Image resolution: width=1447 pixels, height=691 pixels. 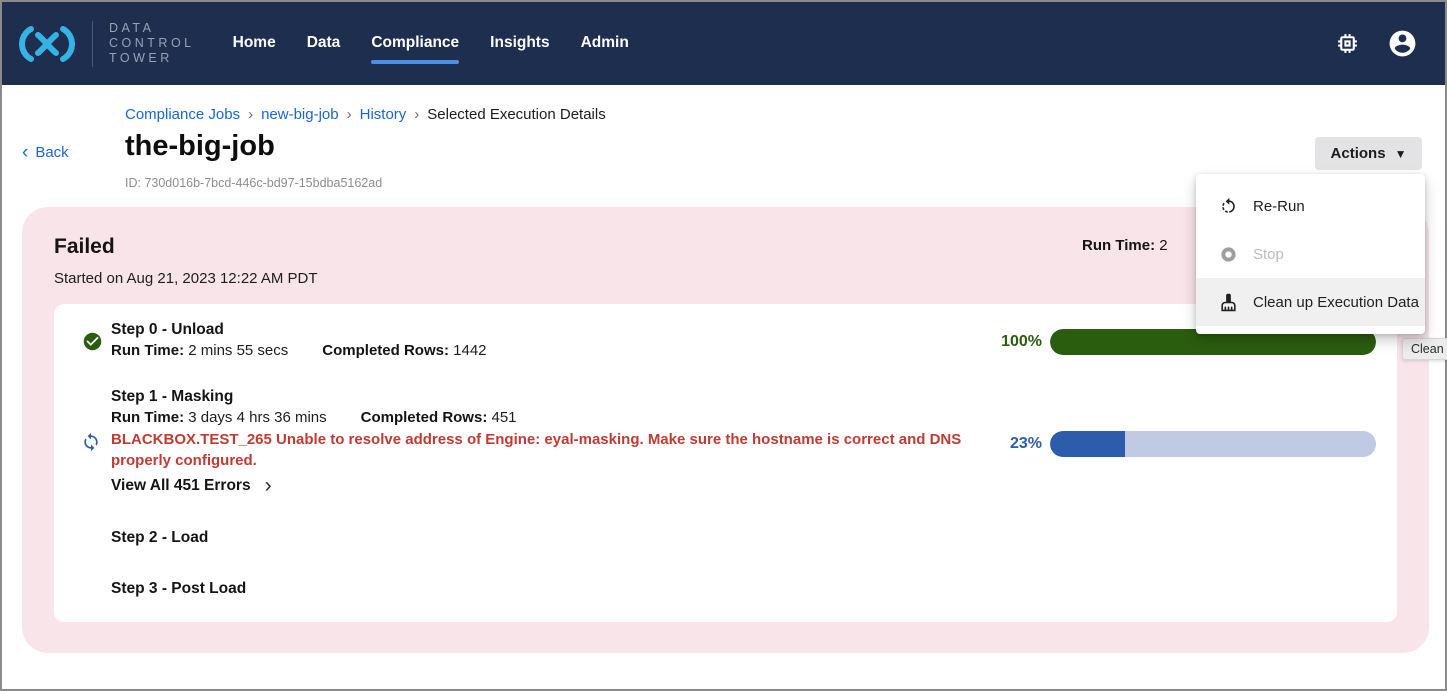 I want to click on nav-item-insights: Insights, so click(x=520, y=42).